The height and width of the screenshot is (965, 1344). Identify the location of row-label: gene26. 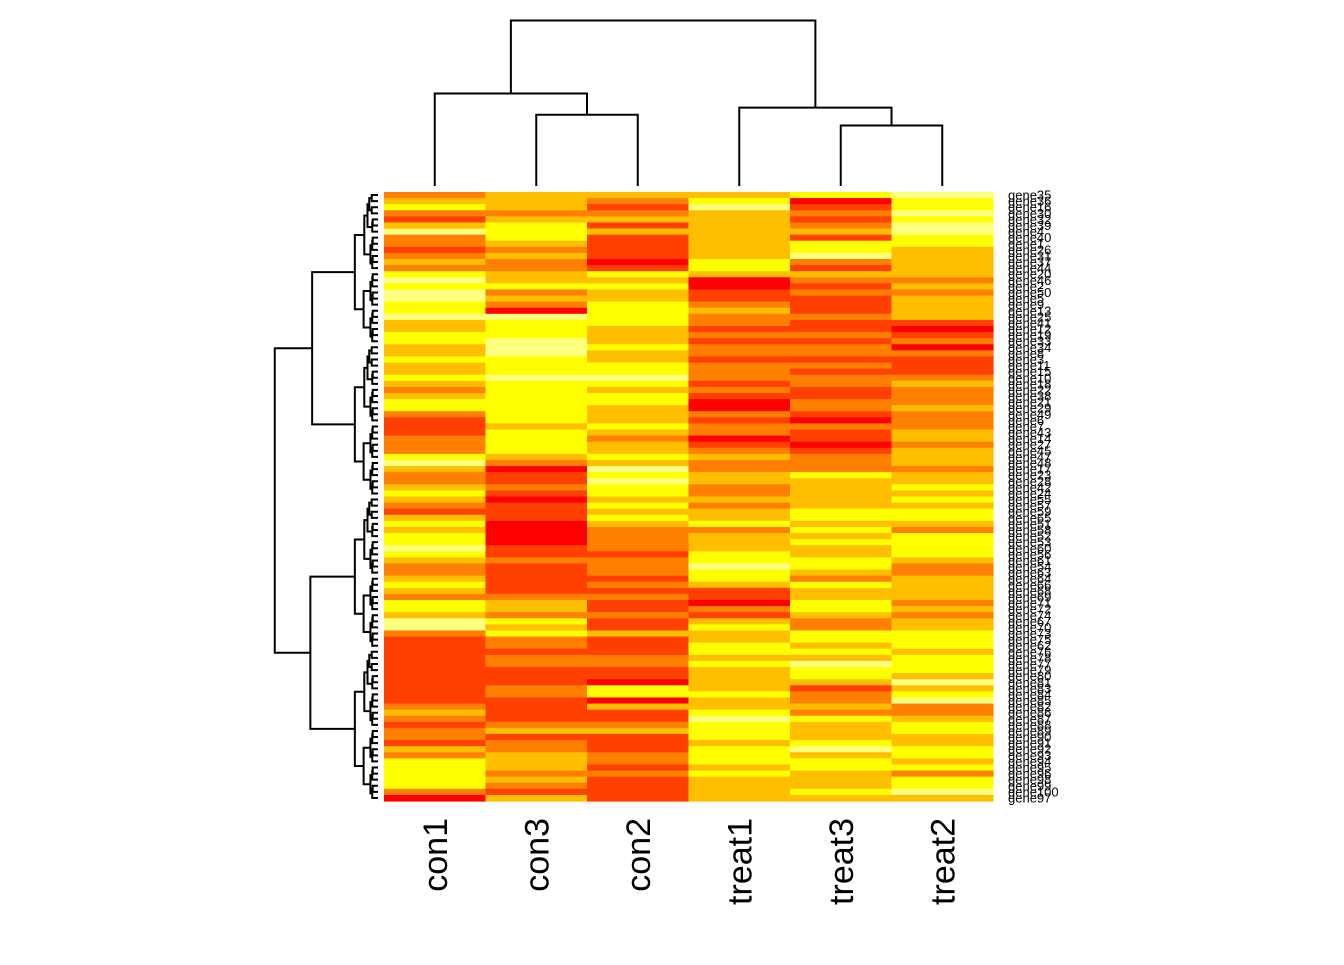
(1029, 249).